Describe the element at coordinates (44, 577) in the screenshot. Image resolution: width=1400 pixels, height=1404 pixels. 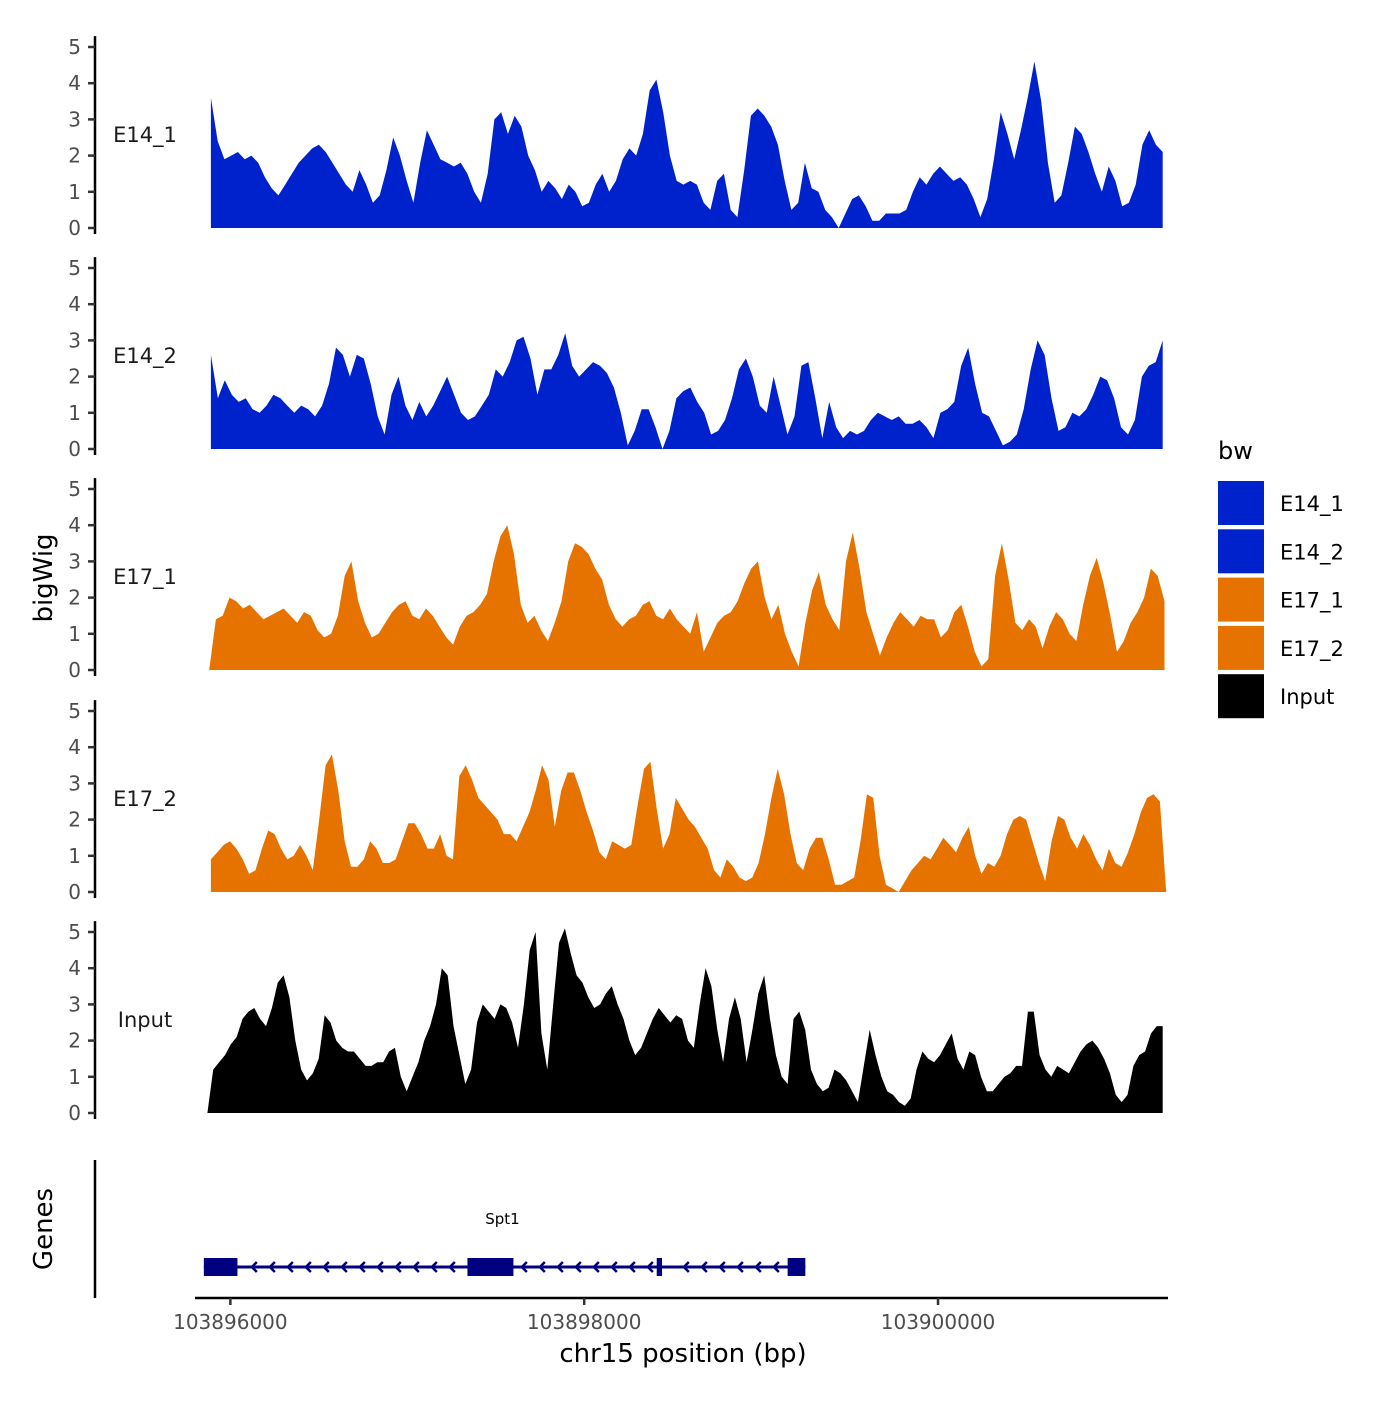
I see `y-axis-title: bigWig` at that location.